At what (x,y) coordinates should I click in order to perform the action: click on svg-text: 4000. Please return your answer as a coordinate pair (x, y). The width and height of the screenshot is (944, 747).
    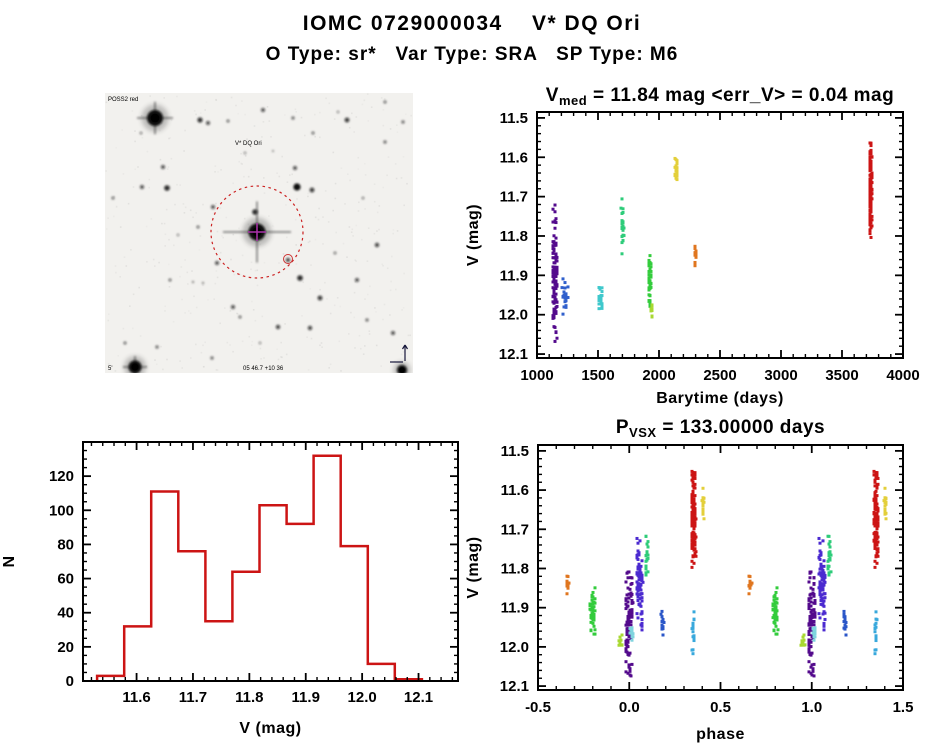
    Looking at the image, I should click on (902, 375).